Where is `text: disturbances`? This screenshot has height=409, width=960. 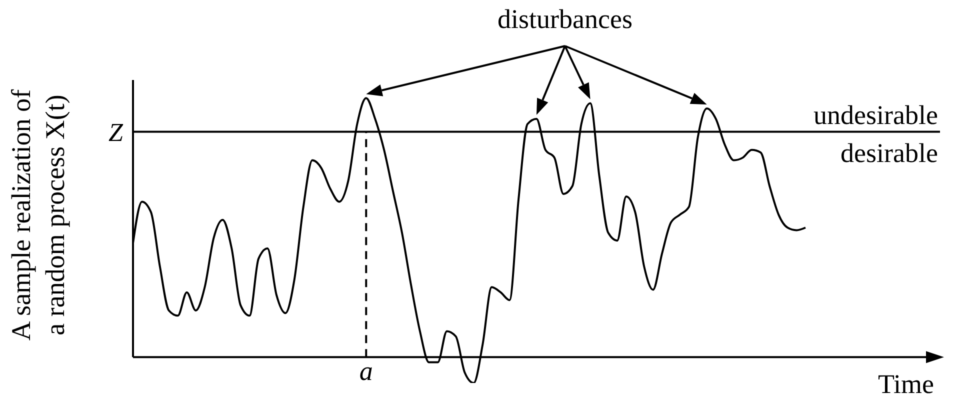 text: disturbances is located at coordinates (565, 19).